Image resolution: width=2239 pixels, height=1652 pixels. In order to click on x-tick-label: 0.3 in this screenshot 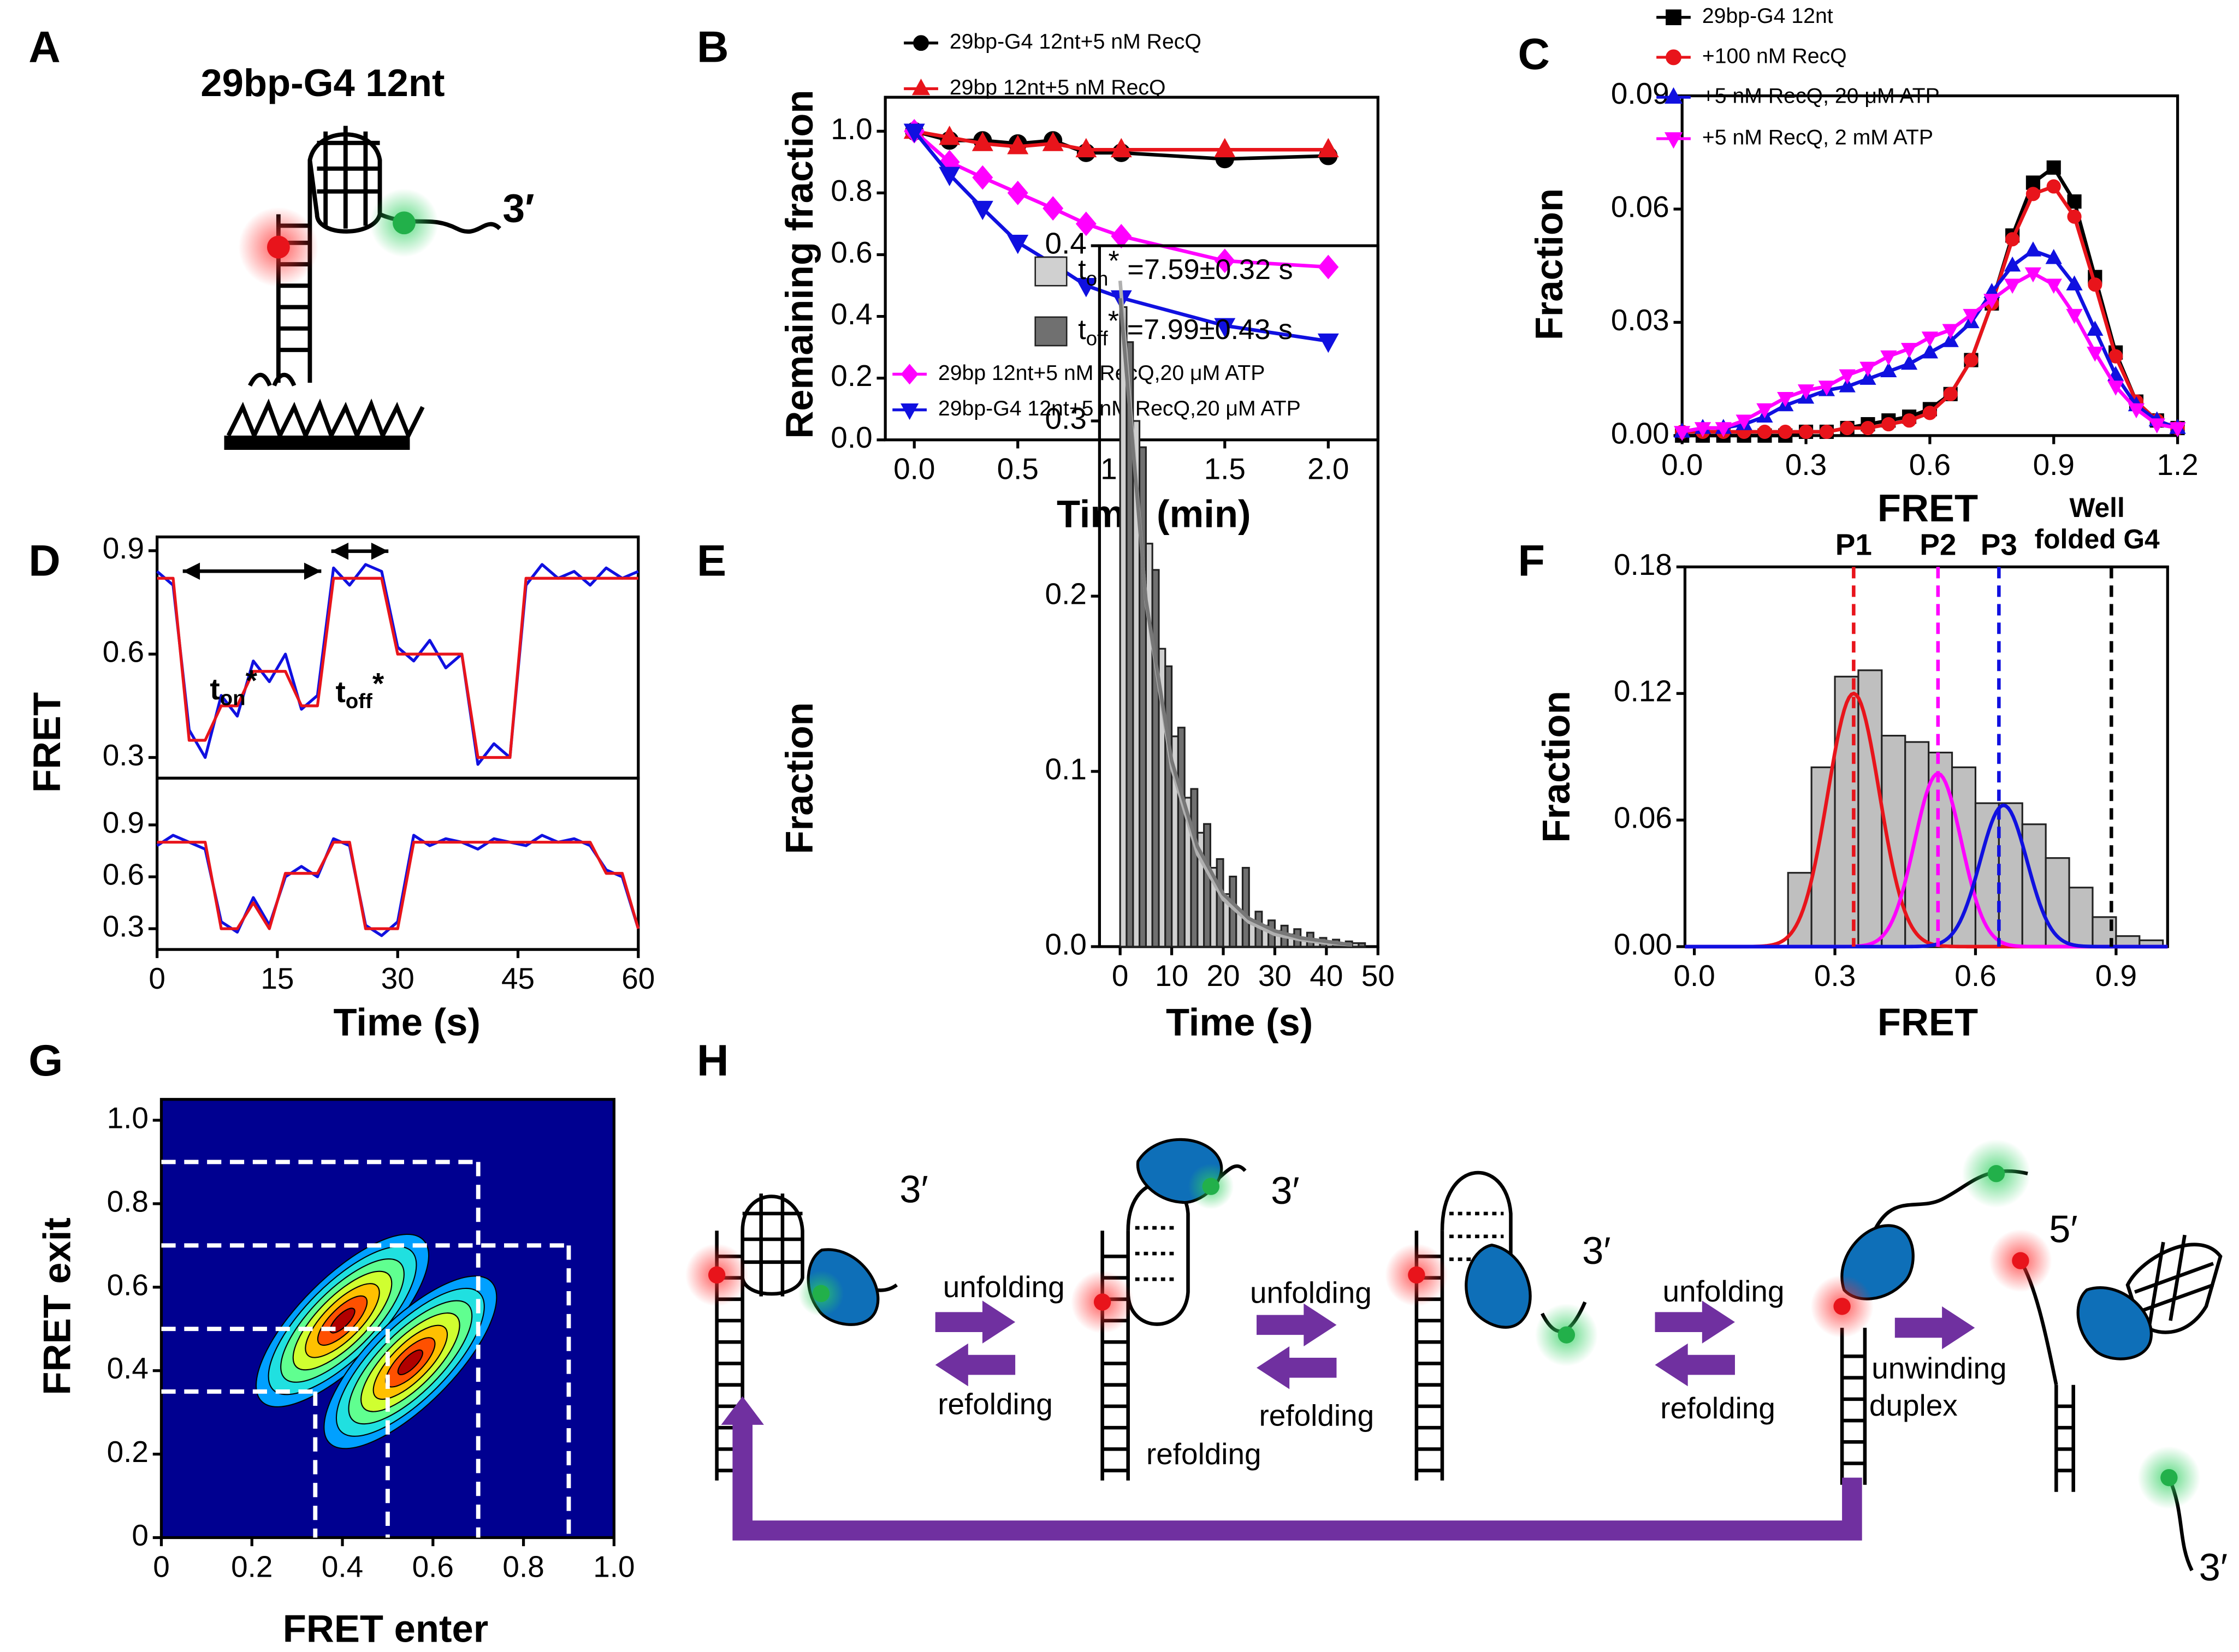, I will do `click(1806, 465)`.